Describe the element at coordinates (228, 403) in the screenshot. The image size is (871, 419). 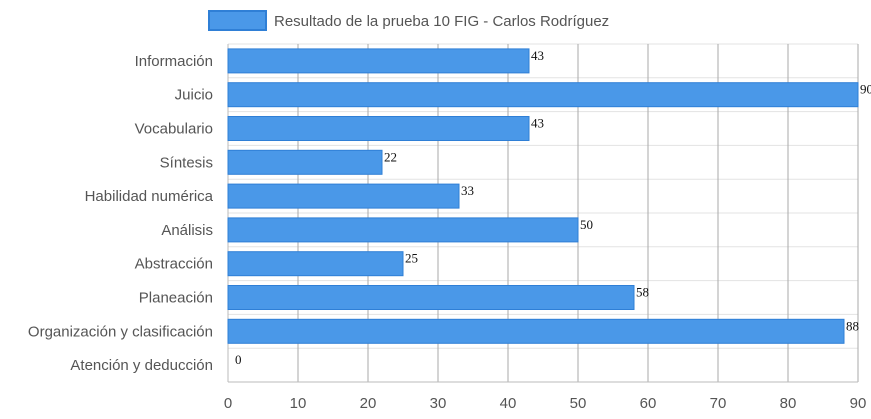
I see `x-tick-label: 0` at that location.